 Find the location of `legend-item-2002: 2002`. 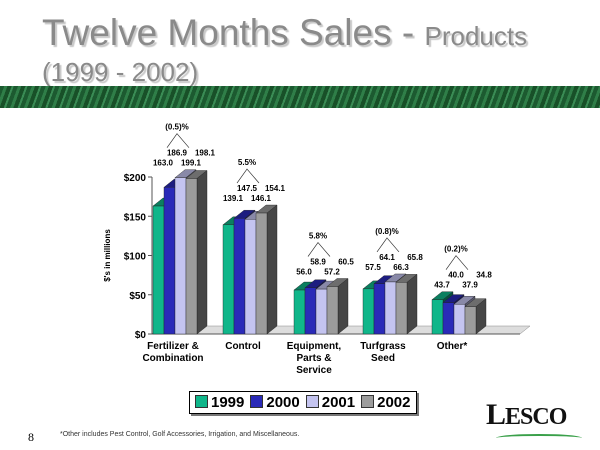

legend-item-2002: 2002 is located at coordinates (386, 402).